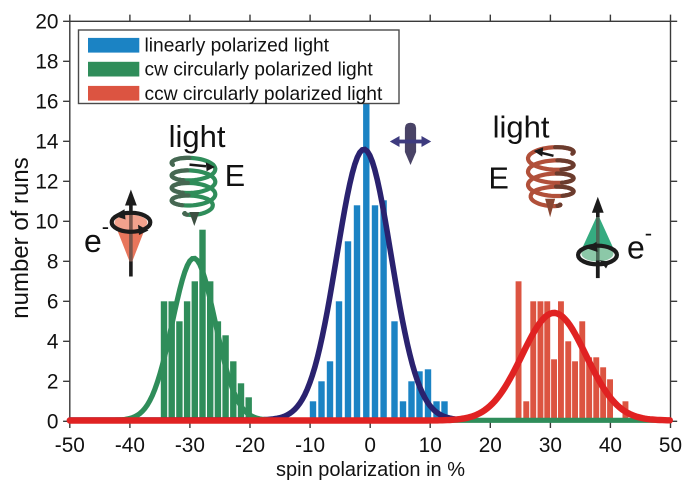 The image size is (698, 486). What do you see at coordinates (237, 46) in the screenshot?
I see `svg-text: linearly polarized light` at bounding box center [237, 46].